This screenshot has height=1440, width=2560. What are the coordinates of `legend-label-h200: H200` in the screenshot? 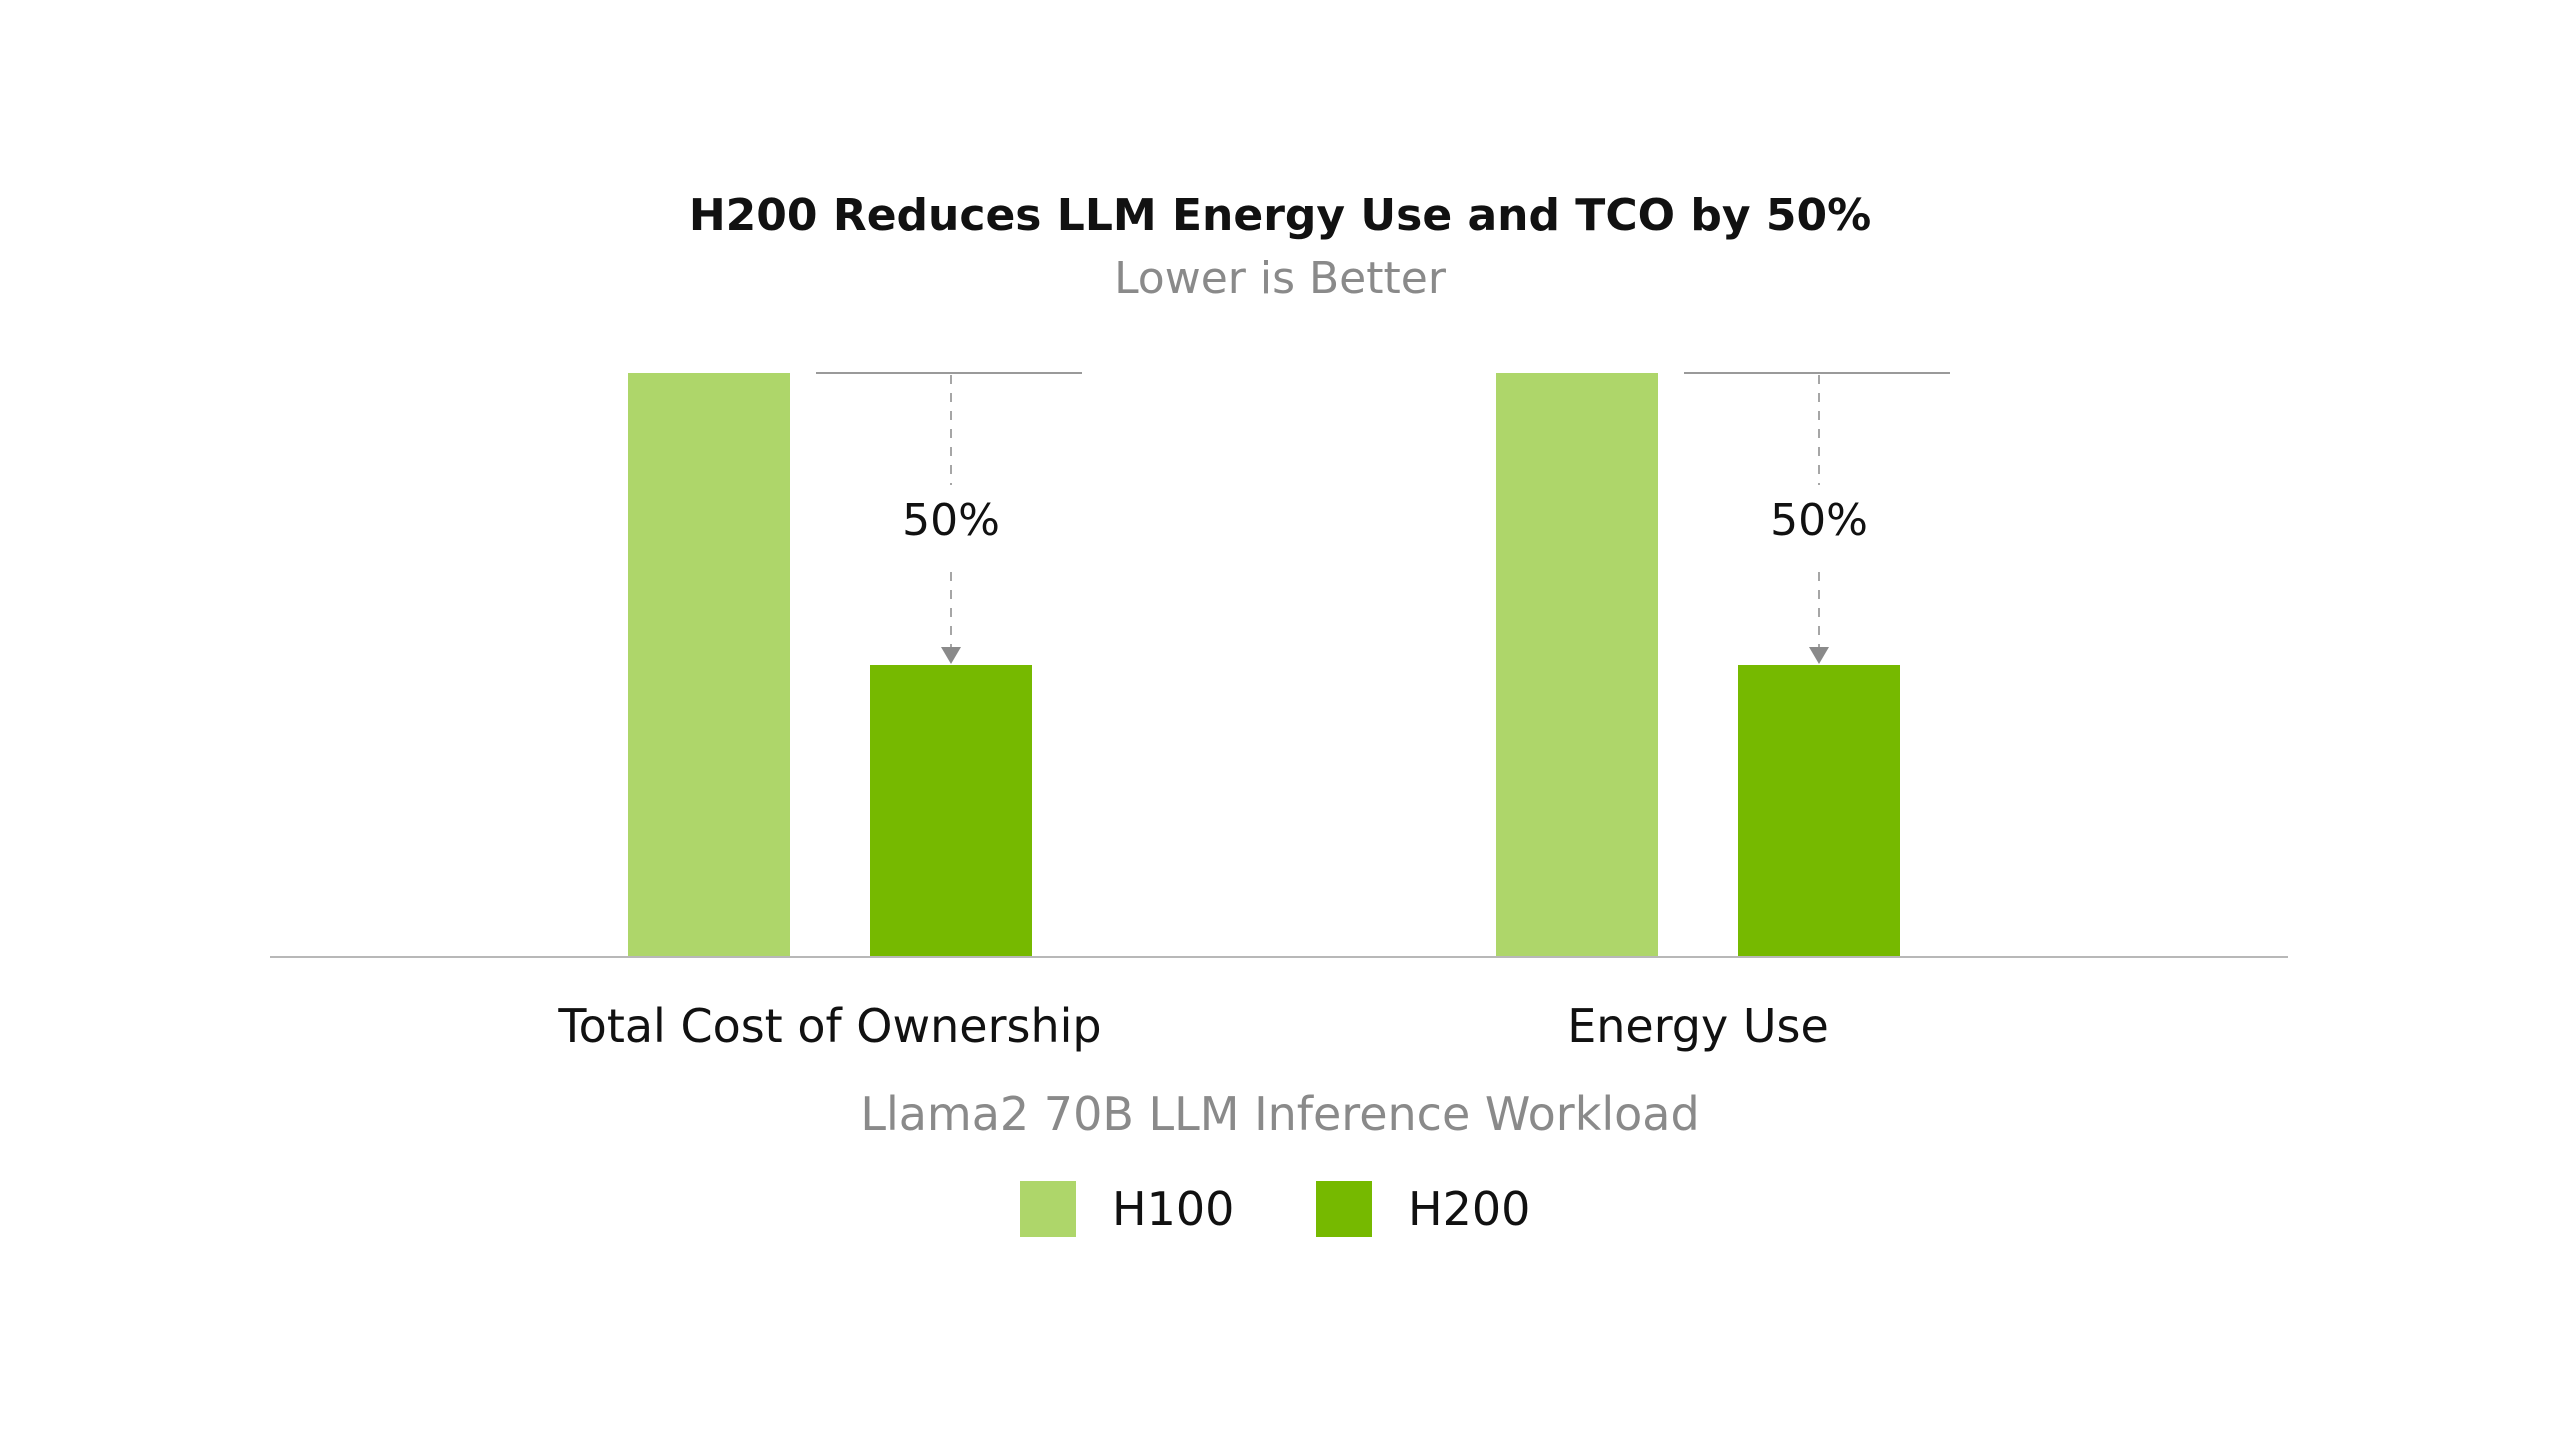 It's located at (1469, 1209).